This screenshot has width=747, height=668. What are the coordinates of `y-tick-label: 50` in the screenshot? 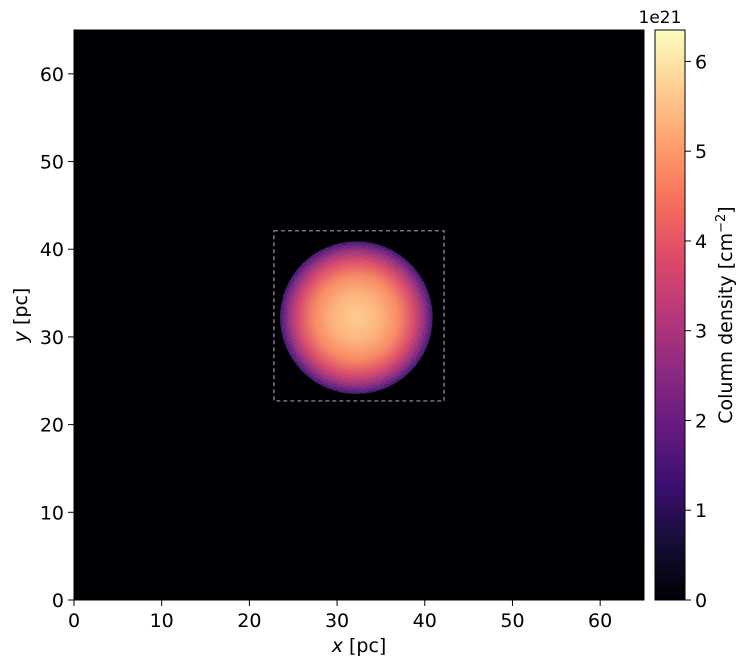 It's located at (52, 163).